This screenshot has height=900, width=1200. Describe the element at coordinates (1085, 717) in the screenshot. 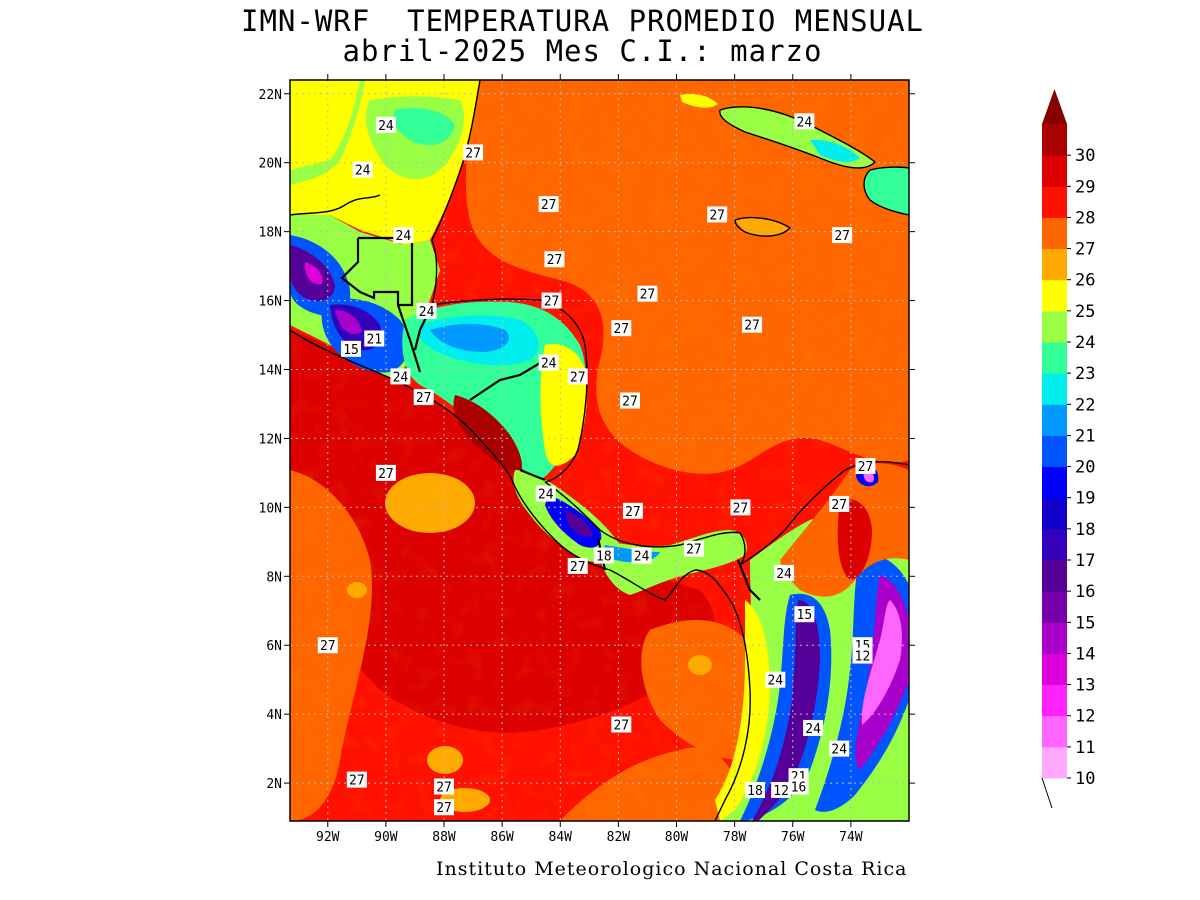

I see `colorbar-level-label: 12` at that location.